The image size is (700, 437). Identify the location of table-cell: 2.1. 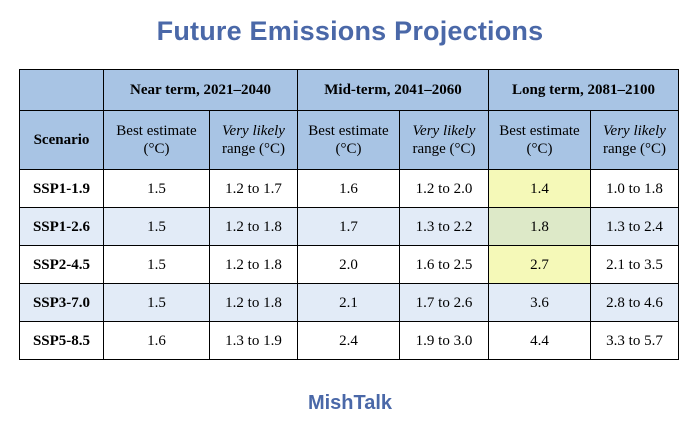
(348, 302).